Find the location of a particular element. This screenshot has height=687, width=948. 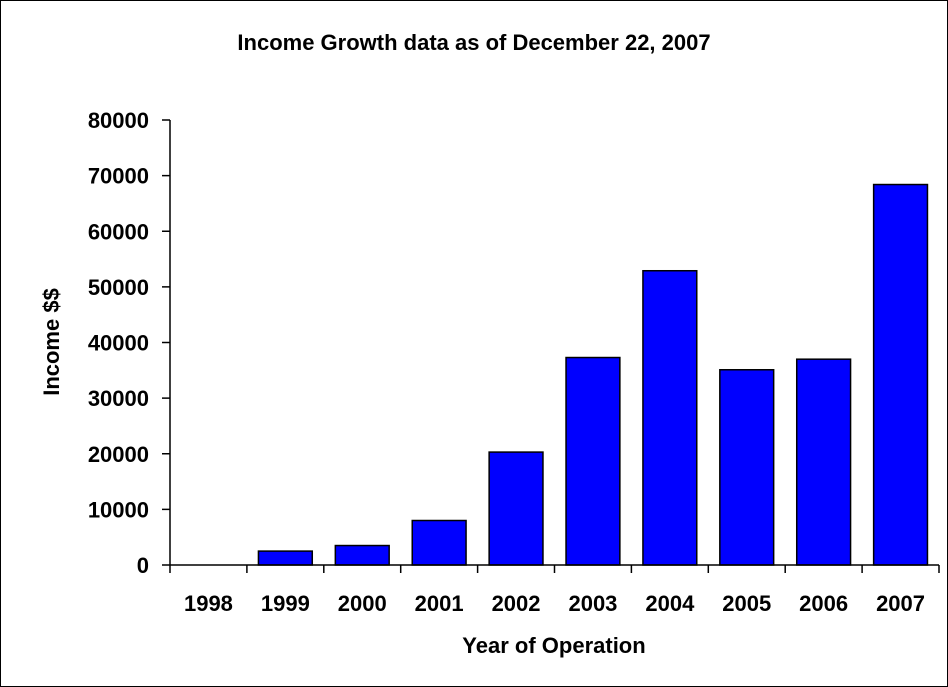

y-tick-label: 80000 is located at coordinates (118, 120).